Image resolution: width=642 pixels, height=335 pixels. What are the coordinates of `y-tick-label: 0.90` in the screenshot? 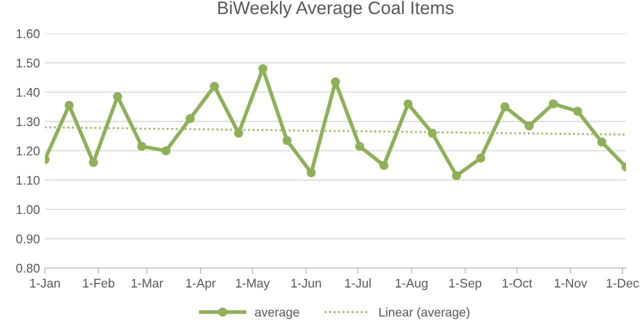 It's located at (28, 239).